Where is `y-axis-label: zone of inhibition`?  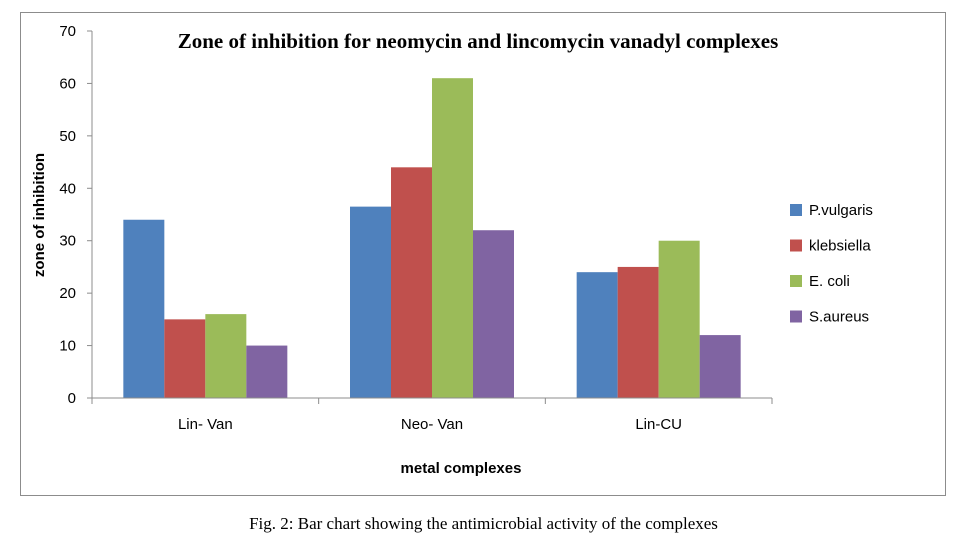
y-axis-label: zone of inhibition is located at coordinates (39, 215).